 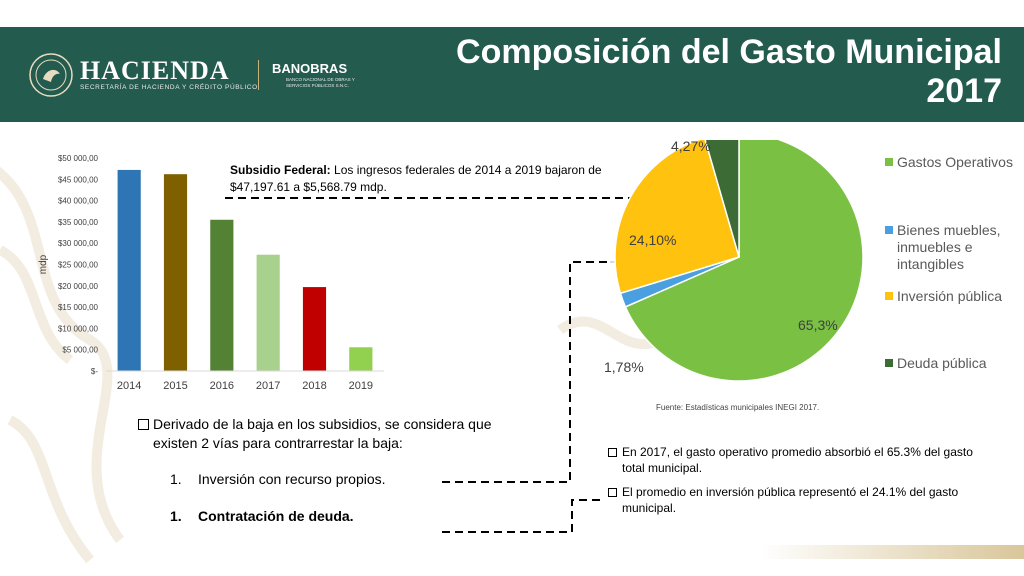 I want to click on y-tick-label: $-, so click(x=94, y=371).